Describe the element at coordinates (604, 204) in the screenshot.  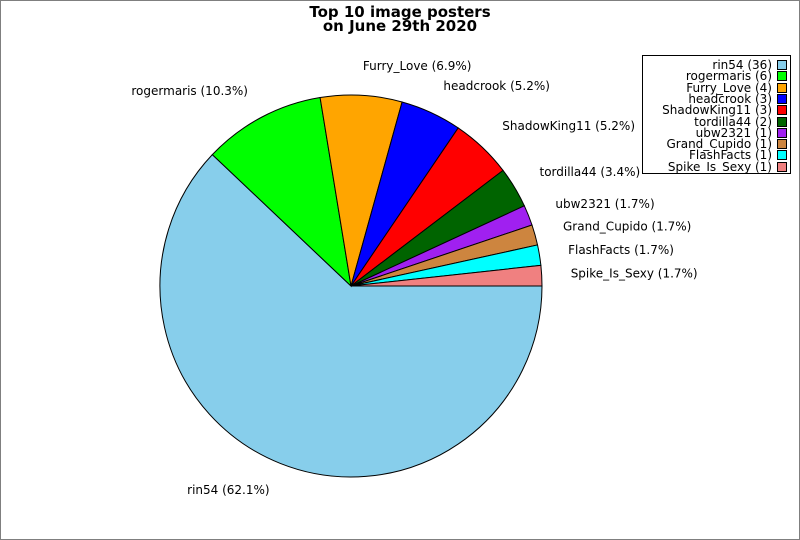
I see `slice-label-ubw2321: ubw2321 (1.7%)` at that location.